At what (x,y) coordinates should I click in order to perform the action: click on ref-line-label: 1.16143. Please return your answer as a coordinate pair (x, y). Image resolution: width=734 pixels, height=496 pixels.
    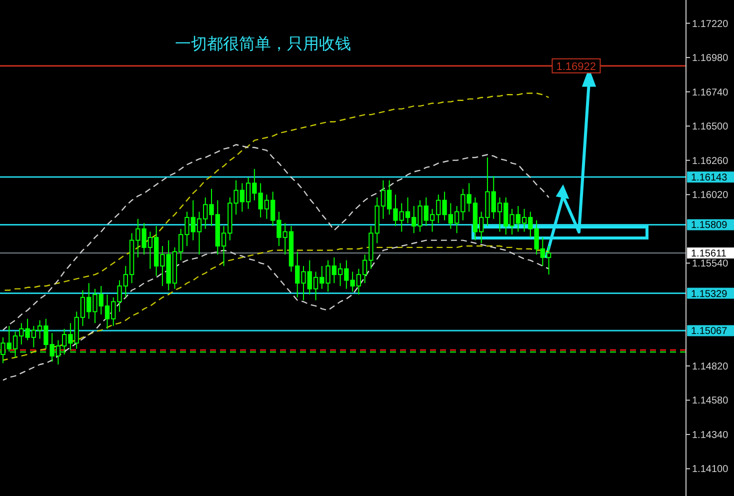
    Looking at the image, I should click on (709, 178).